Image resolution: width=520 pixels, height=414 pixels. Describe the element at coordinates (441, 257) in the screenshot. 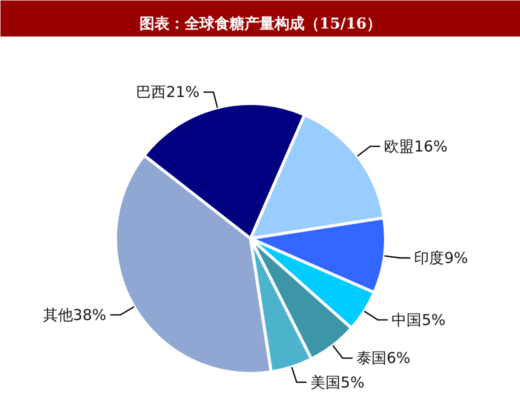

I see `slice-label: 印度9%` at that location.